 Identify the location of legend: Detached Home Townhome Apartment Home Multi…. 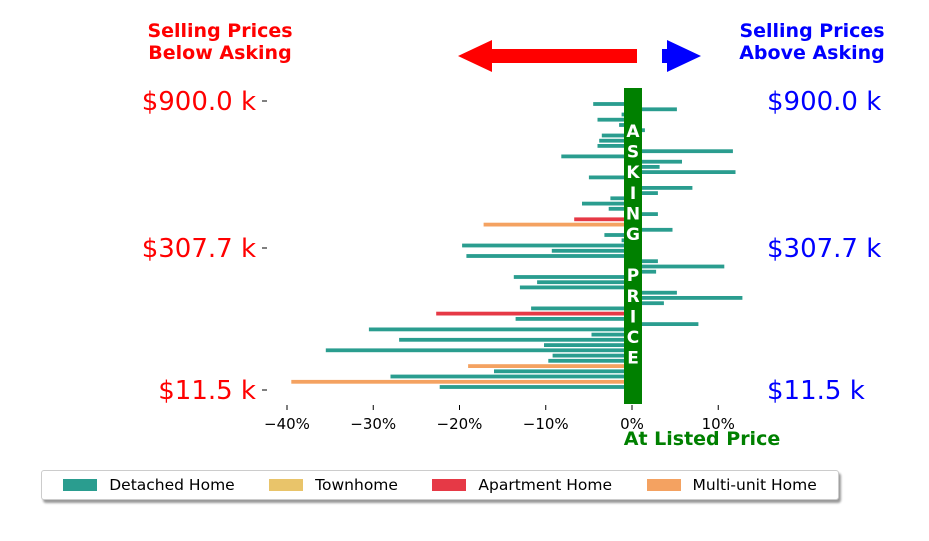
(440, 485).